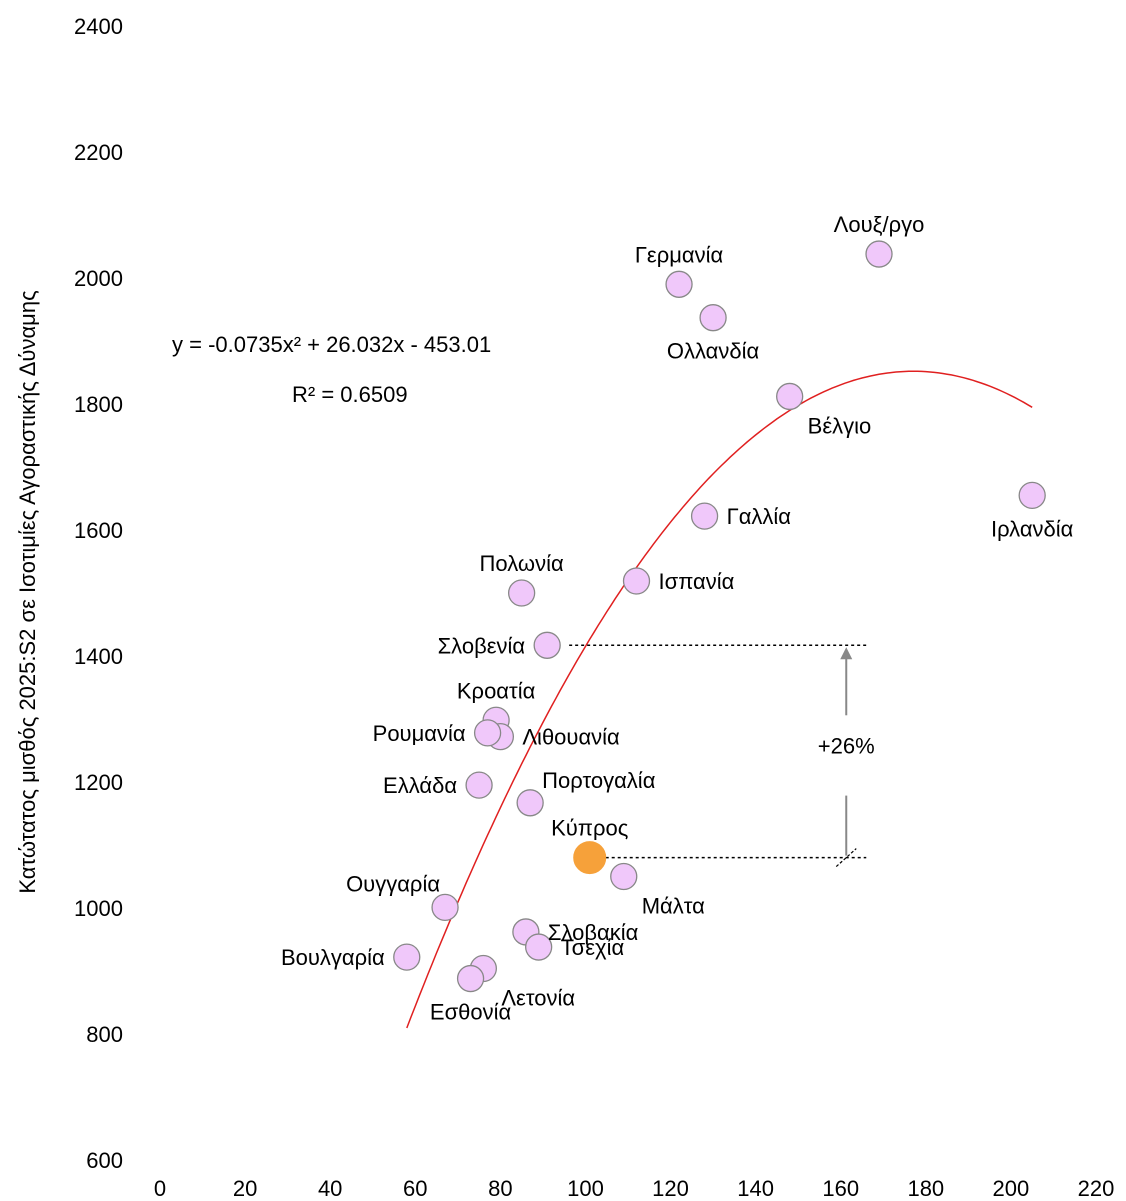 The width and height of the screenshot is (1126, 1201). What do you see at coordinates (471, 1012) in the screenshot?
I see `point-label: Εσθονία` at bounding box center [471, 1012].